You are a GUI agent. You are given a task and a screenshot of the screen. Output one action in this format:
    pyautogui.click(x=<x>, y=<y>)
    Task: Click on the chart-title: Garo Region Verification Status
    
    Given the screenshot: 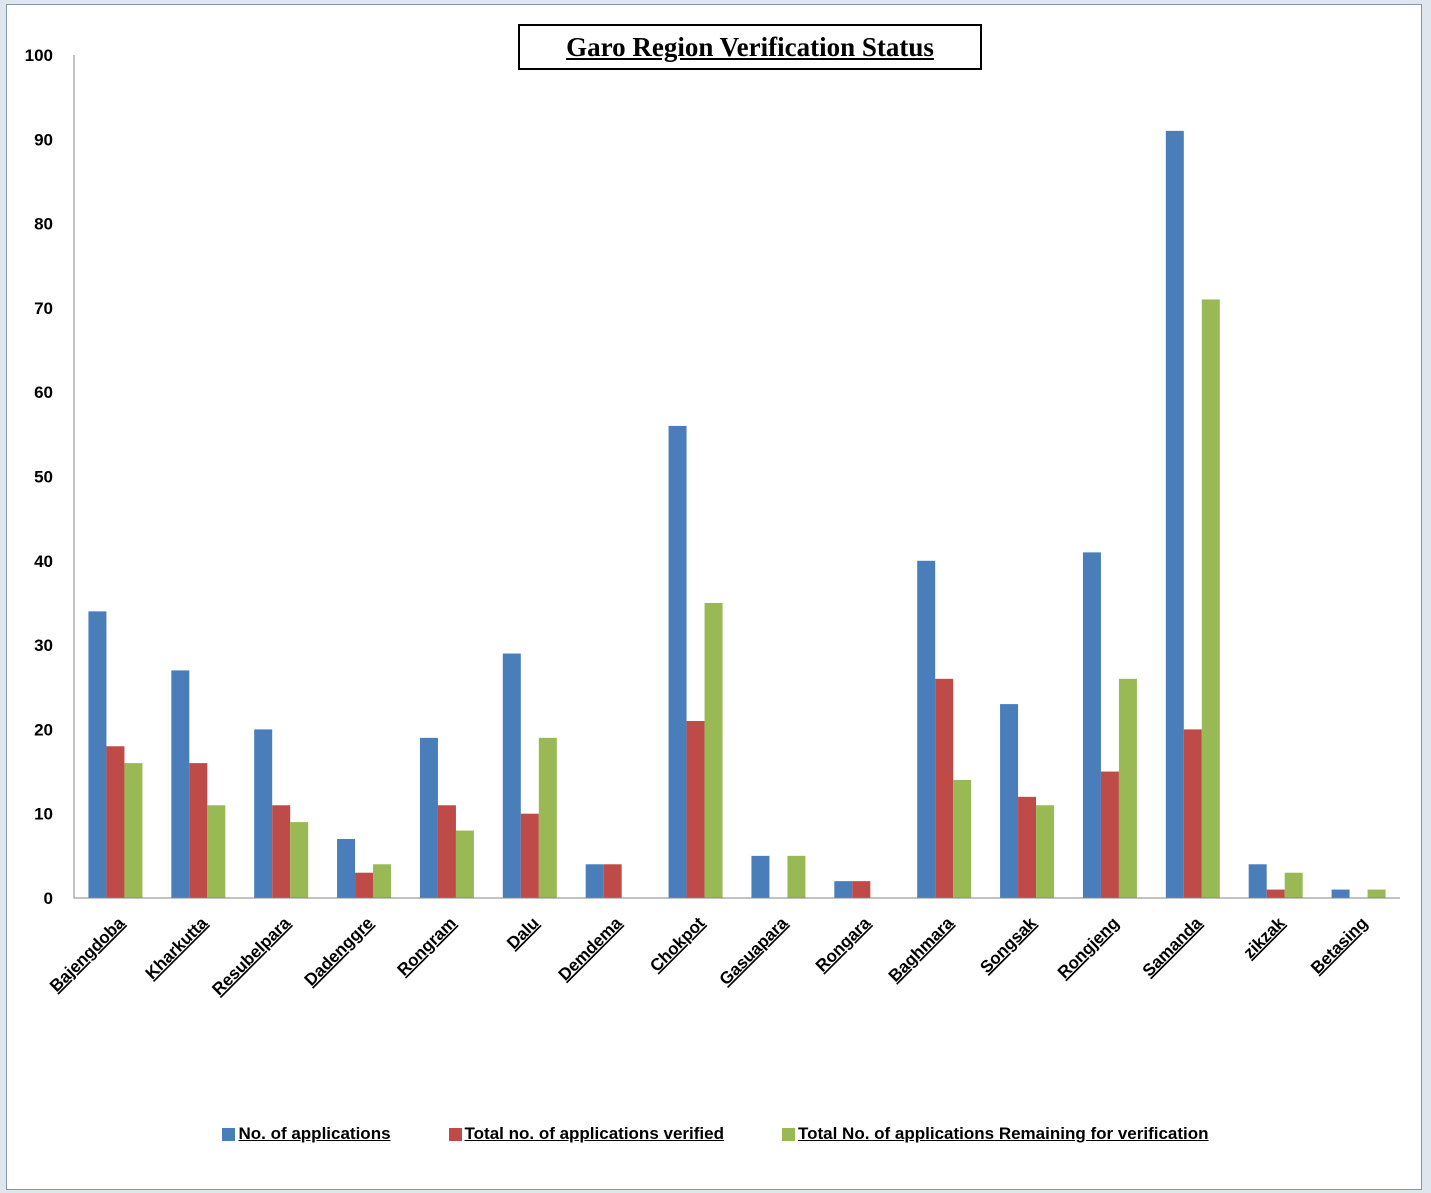 What is the action you would take?
    pyautogui.click(x=750, y=46)
    